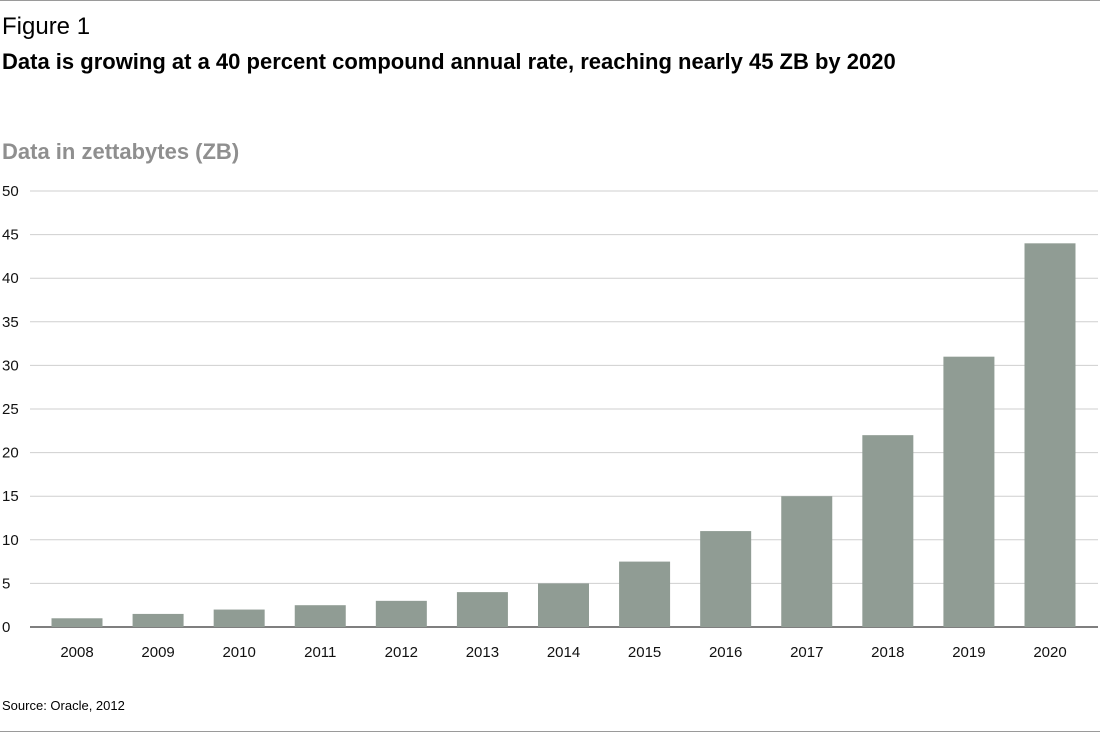  I want to click on top-rule, so click(550, 0).